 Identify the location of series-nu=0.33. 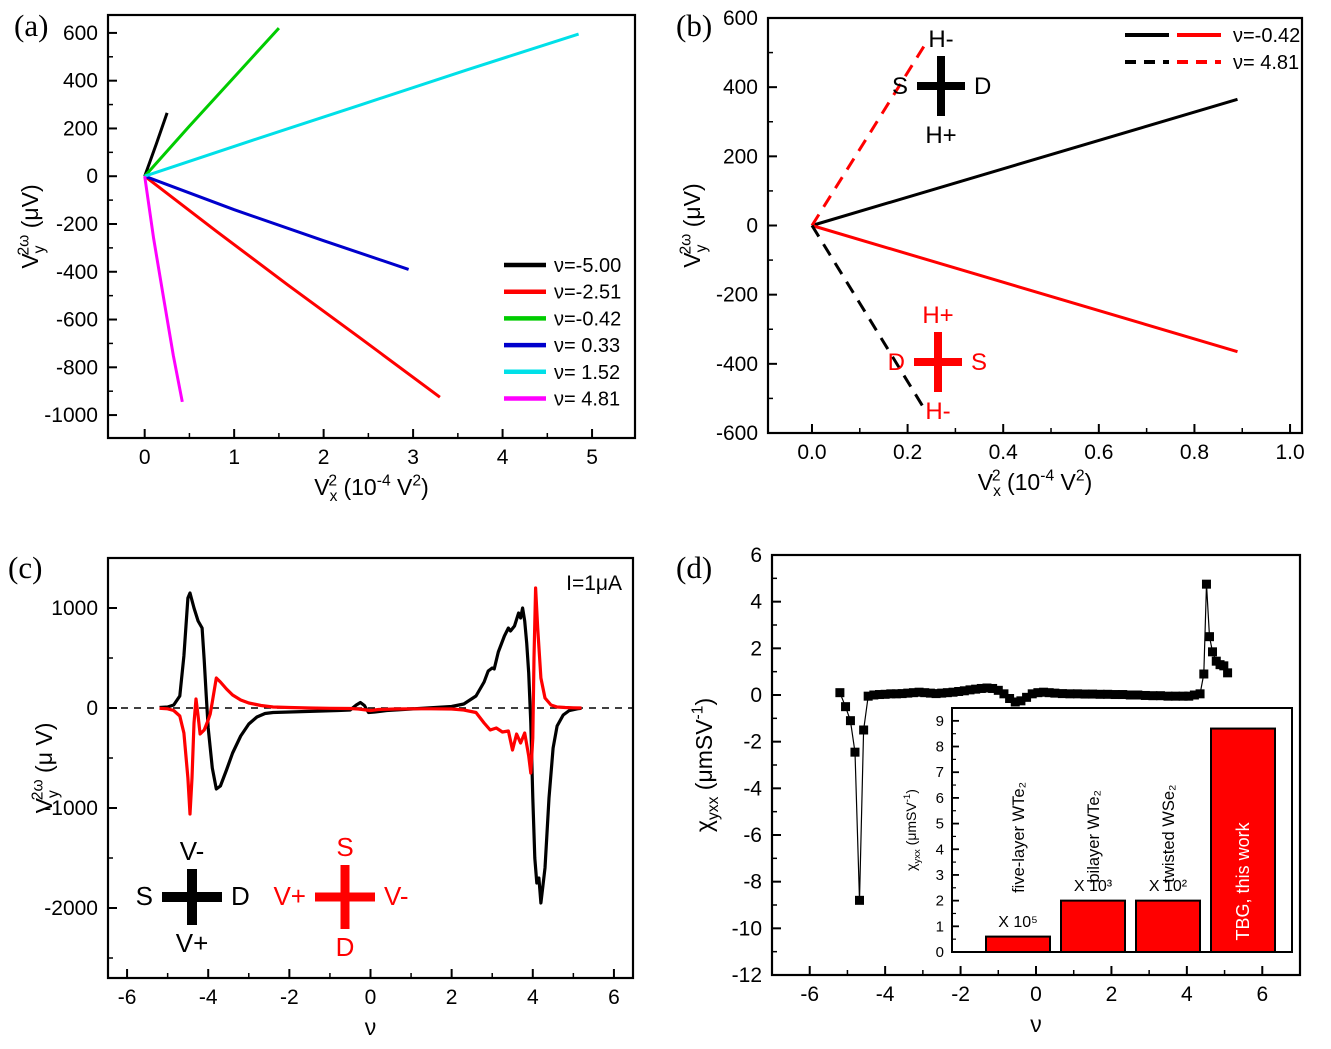
(277, 222).